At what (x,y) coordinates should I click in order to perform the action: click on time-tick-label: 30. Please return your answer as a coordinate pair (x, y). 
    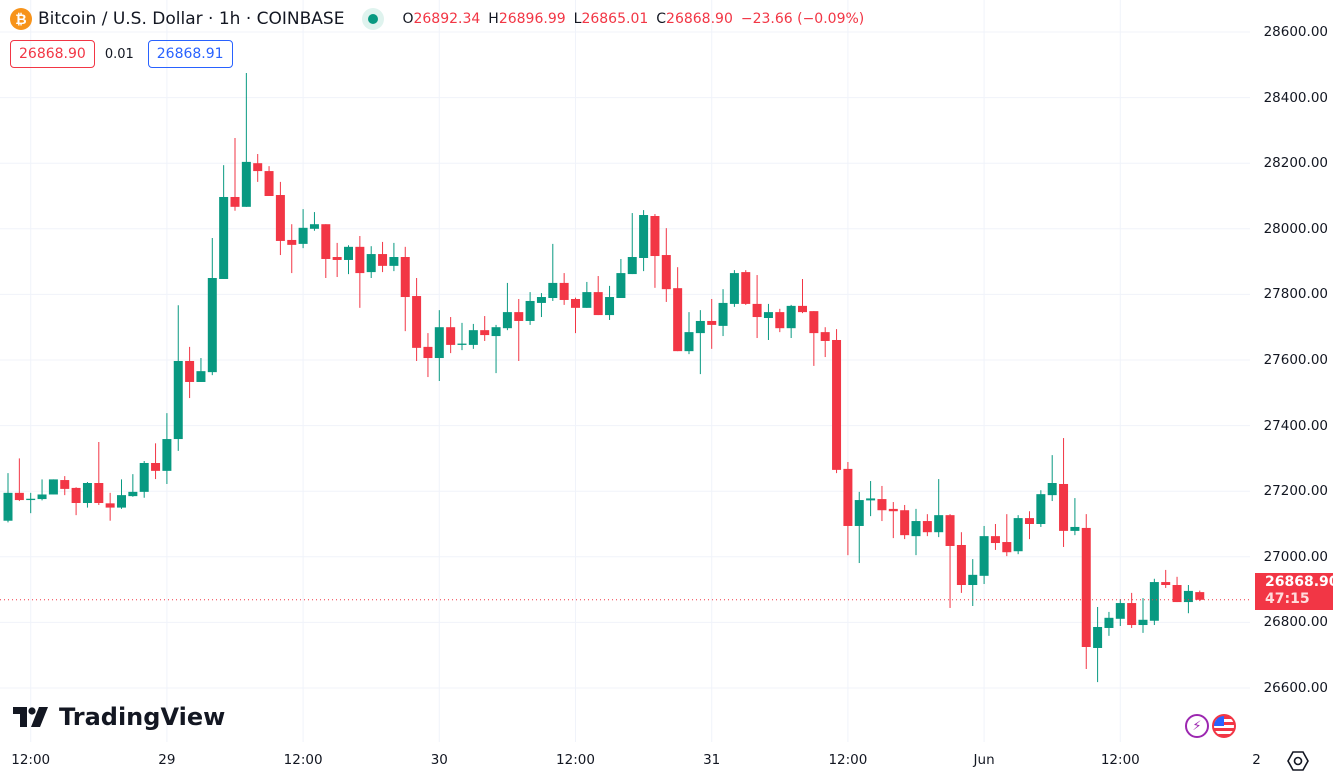
    Looking at the image, I should click on (439, 760).